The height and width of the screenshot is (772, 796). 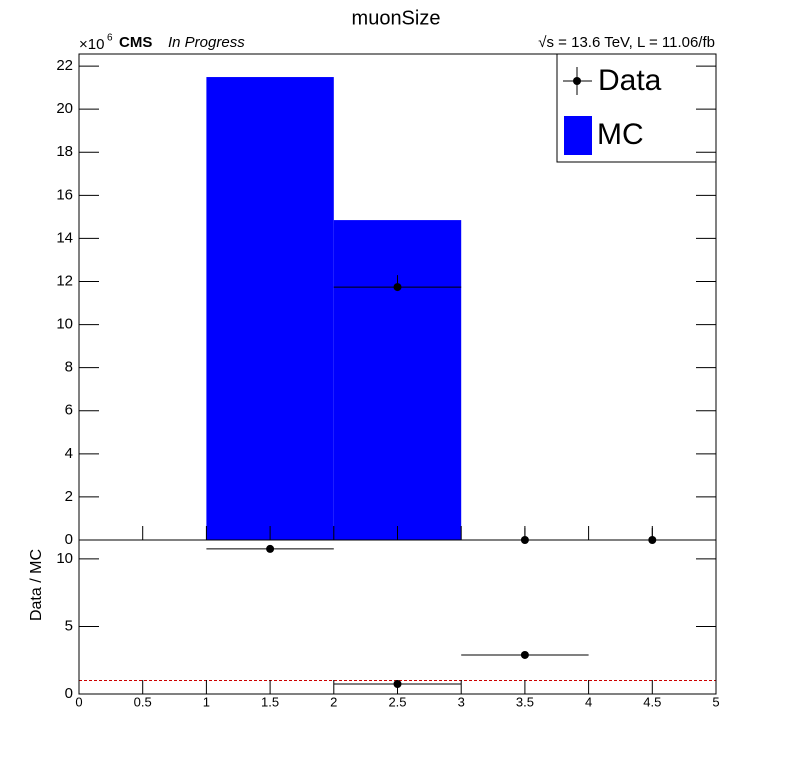 I want to click on x-tick-label: 3, so click(x=461, y=701).